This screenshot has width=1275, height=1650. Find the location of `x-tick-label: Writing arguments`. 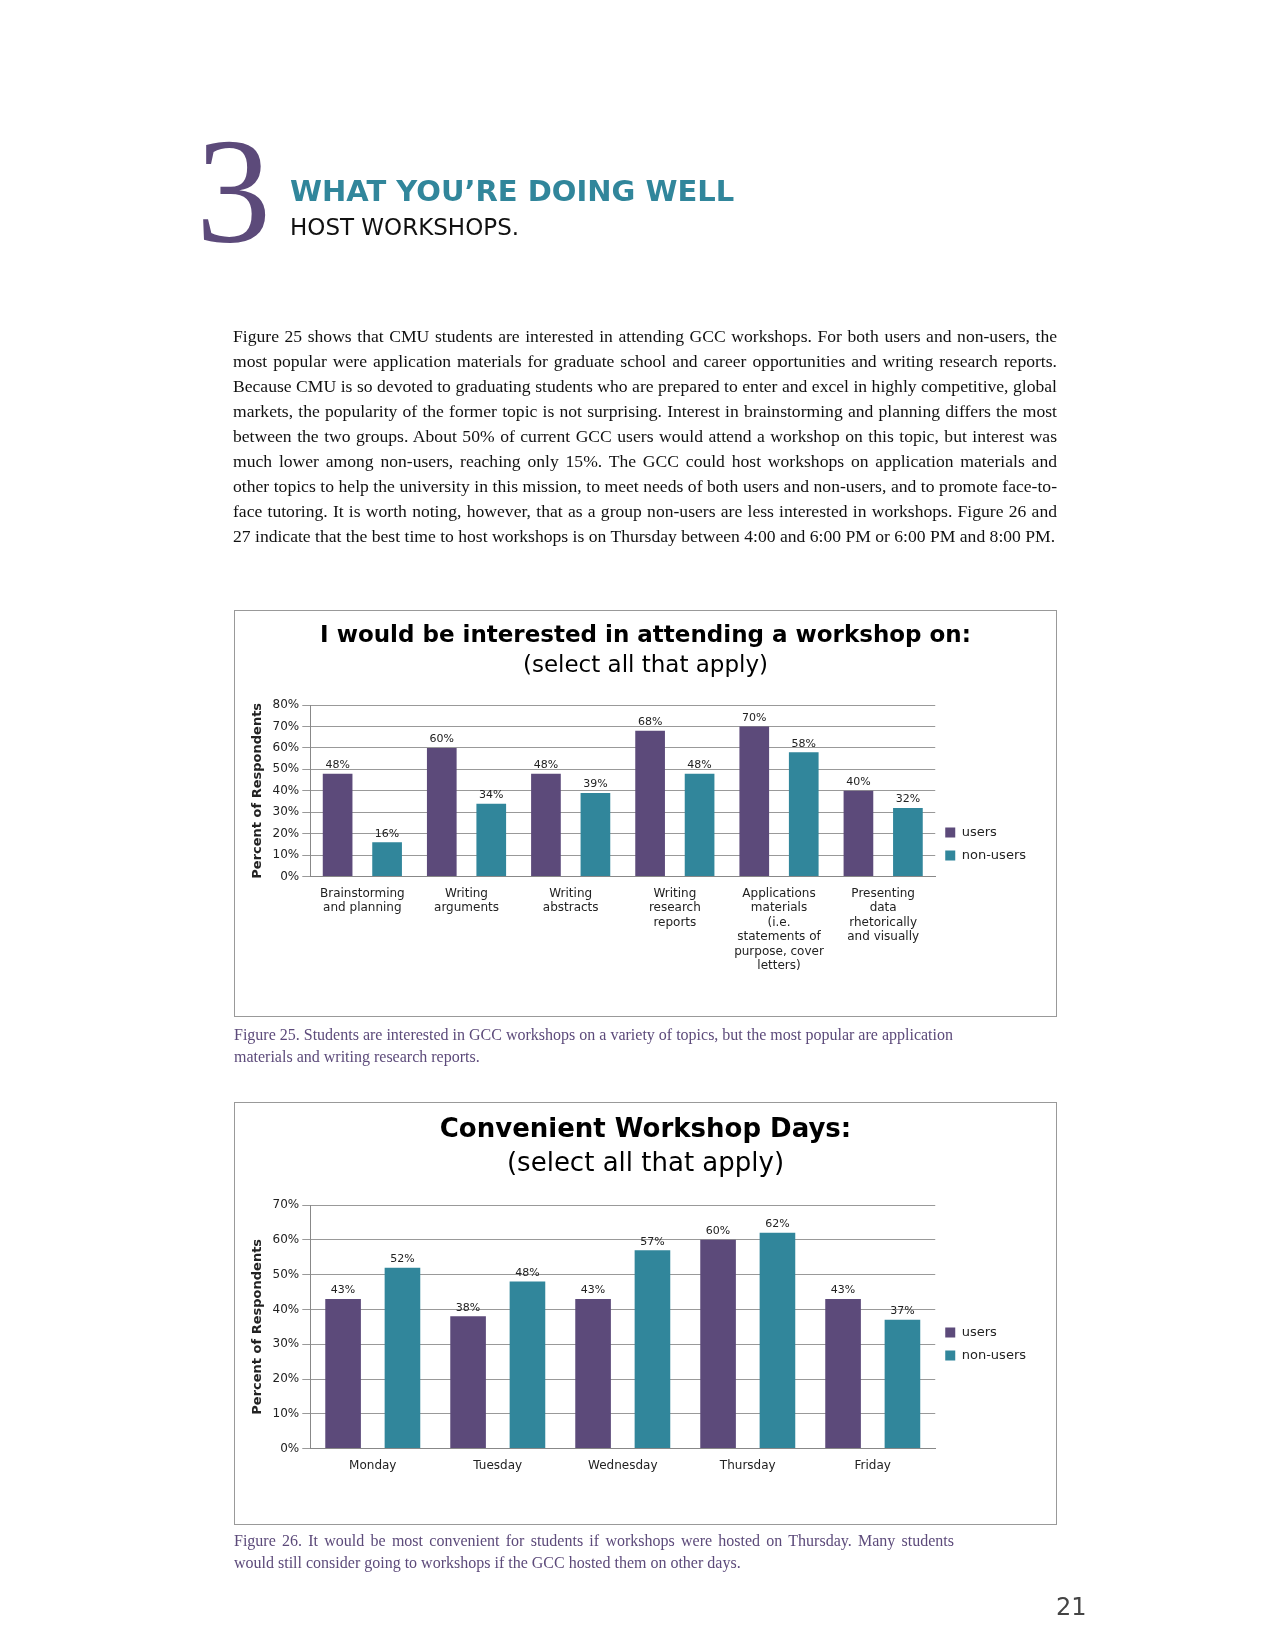

x-tick-label: Writing arguments is located at coordinates (466, 900).